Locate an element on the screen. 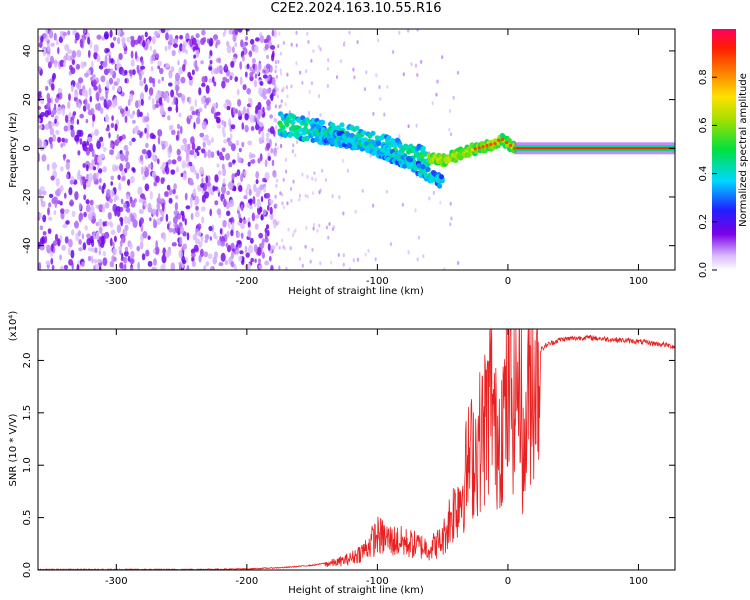 The height and width of the screenshot is (600, 750). spectrogram-xtick-label: -200 is located at coordinates (247, 281).